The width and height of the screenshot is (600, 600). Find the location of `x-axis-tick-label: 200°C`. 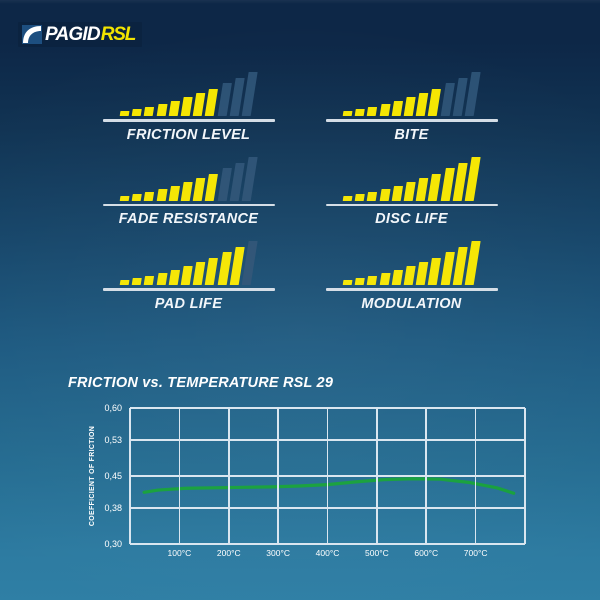

x-axis-tick-label: 200°C is located at coordinates (228, 553).